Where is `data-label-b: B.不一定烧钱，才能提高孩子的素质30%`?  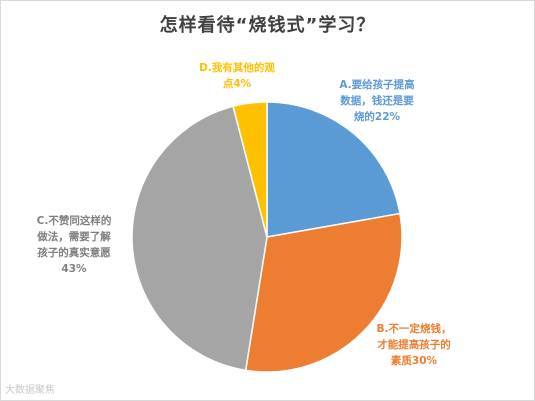 data-label-b: B.不一定烧钱，才能提高孩子的素质30% is located at coordinates (414, 344).